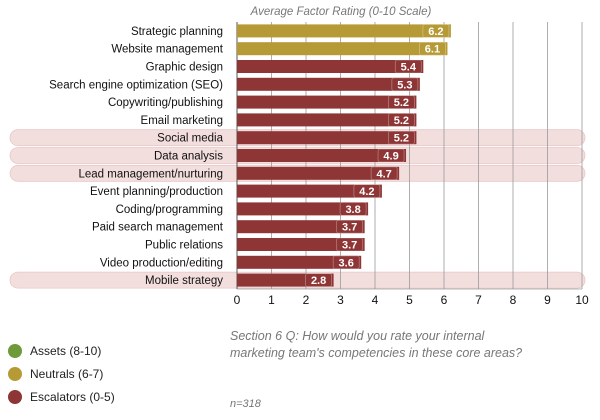  I want to click on value-label: 3.6, so click(346, 263).